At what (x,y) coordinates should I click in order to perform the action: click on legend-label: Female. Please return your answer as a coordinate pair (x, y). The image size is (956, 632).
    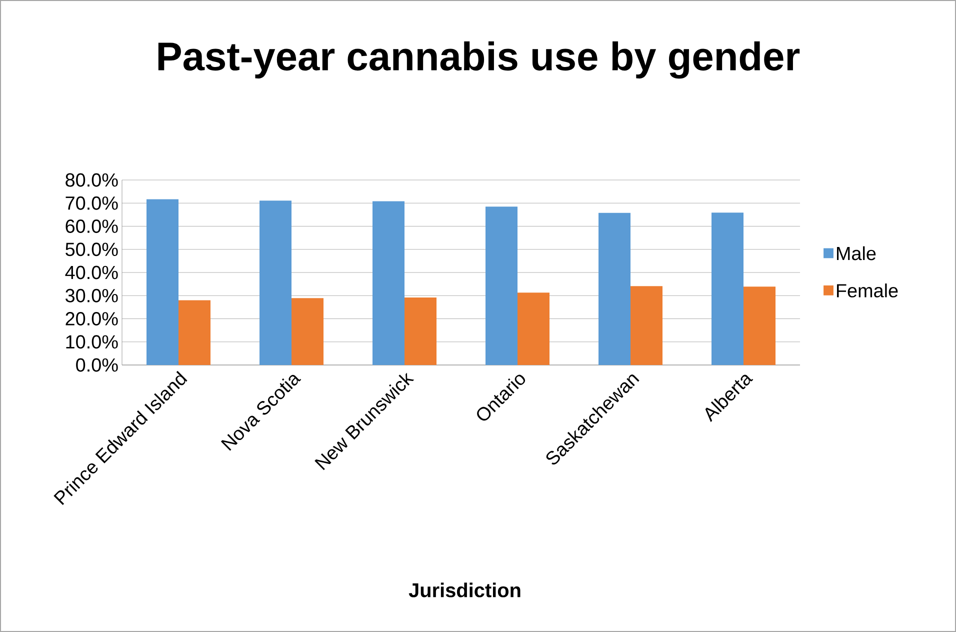
    Looking at the image, I should click on (867, 290).